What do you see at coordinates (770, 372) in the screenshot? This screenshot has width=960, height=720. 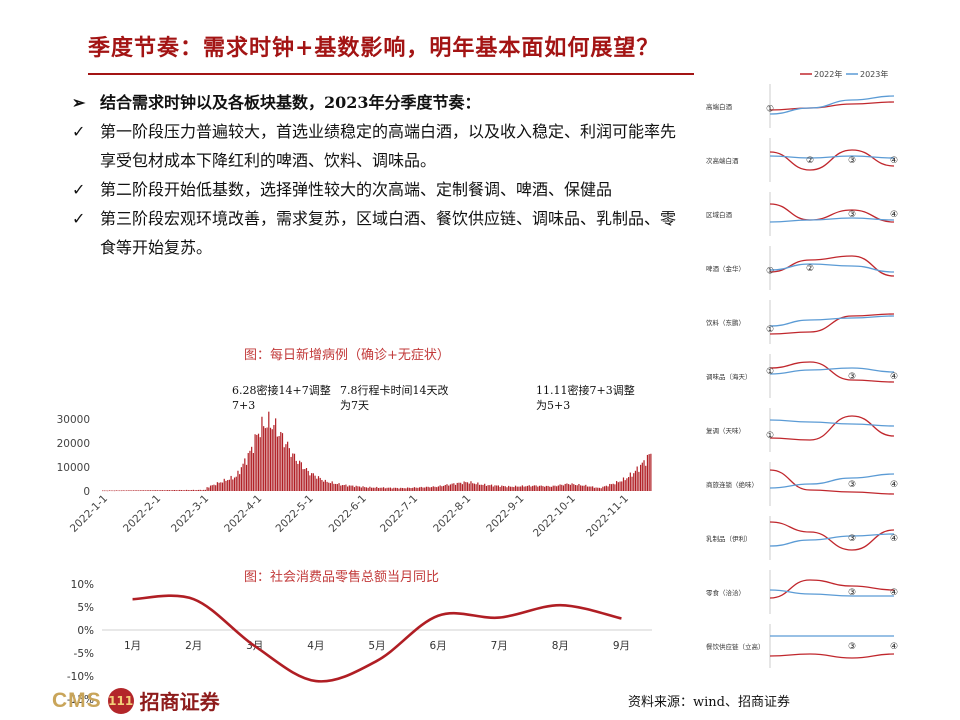 I see `phase-marker: ①` at bounding box center [770, 372].